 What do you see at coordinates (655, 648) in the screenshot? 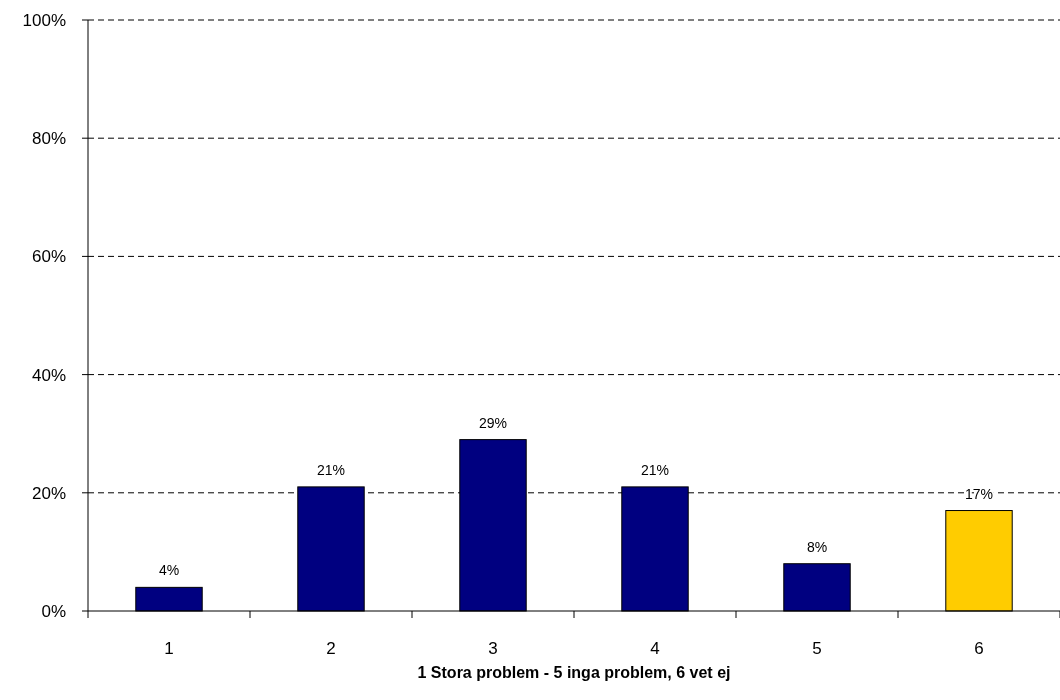
I see `x-tick-label: 4` at bounding box center [655, 648].